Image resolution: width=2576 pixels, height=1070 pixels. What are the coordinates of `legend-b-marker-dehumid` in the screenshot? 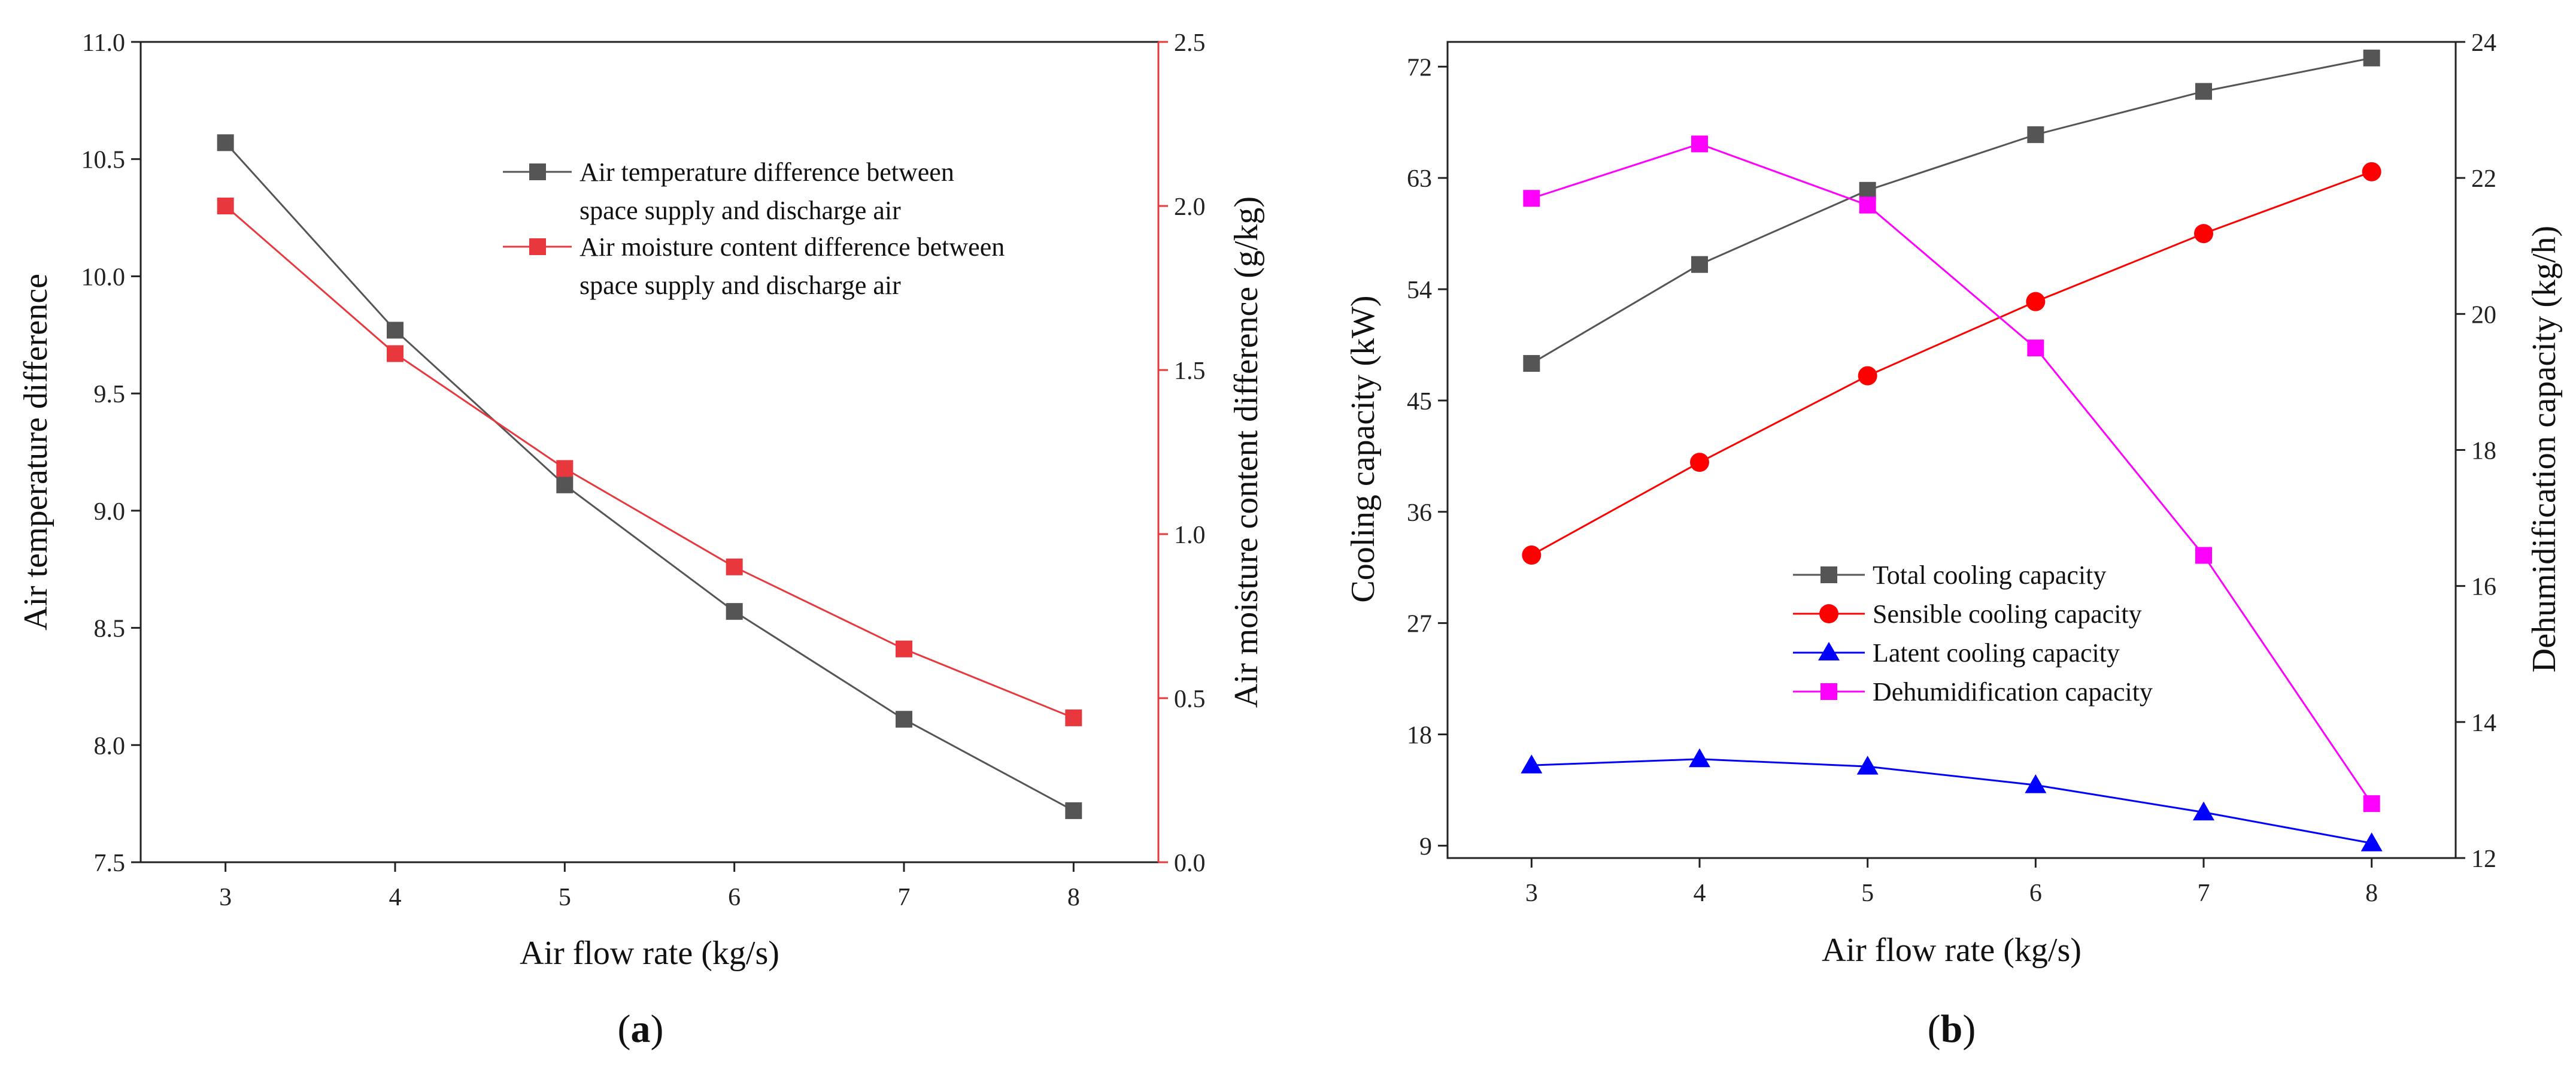 It's located at (1829, 691).